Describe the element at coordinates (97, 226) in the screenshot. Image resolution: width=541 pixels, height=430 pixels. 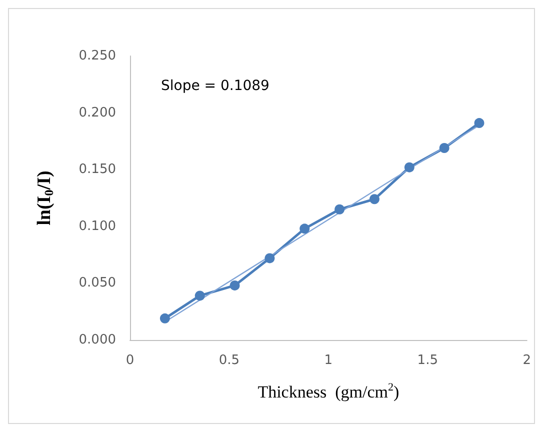
I see `y-tick-label: 0.100` at that location.